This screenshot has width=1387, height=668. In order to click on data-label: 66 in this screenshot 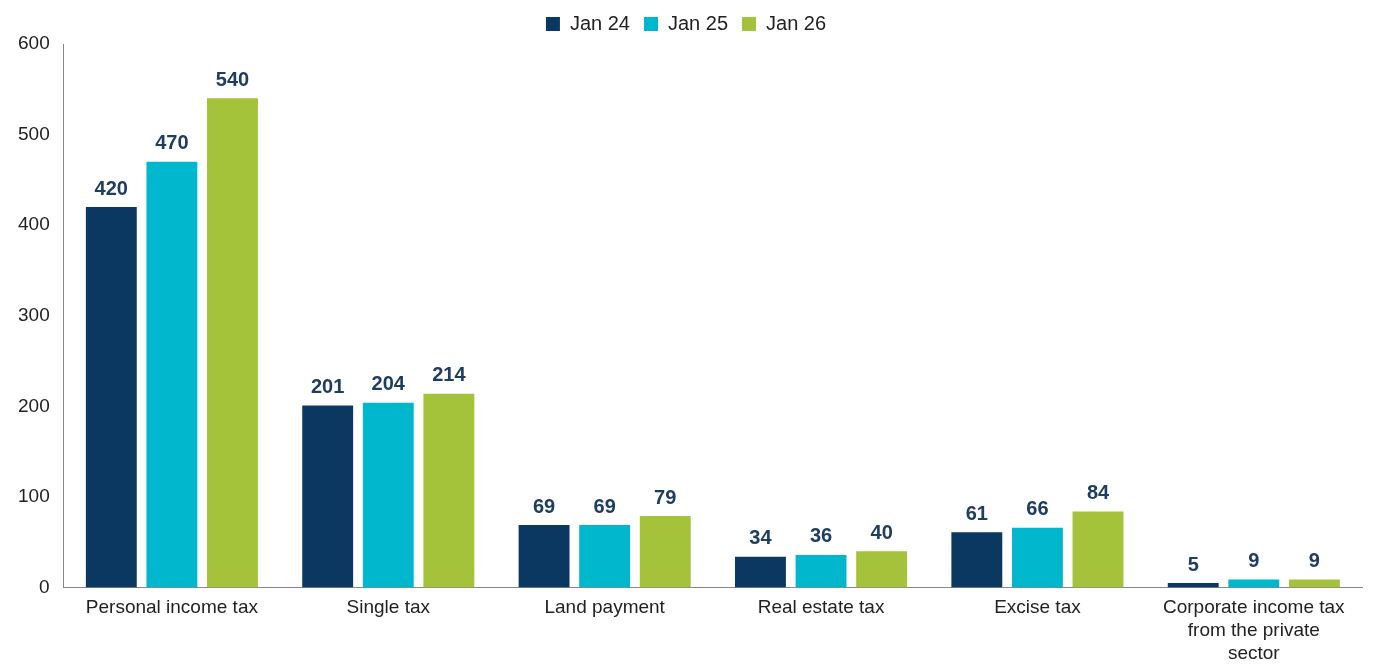, I will do `click(1037, 508)`.